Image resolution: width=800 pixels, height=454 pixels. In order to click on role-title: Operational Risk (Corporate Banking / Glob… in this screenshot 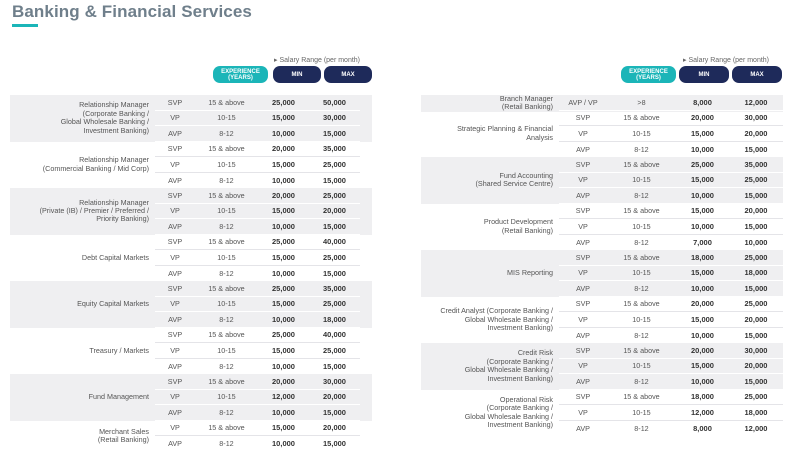, I will do `click(490, 413)`.